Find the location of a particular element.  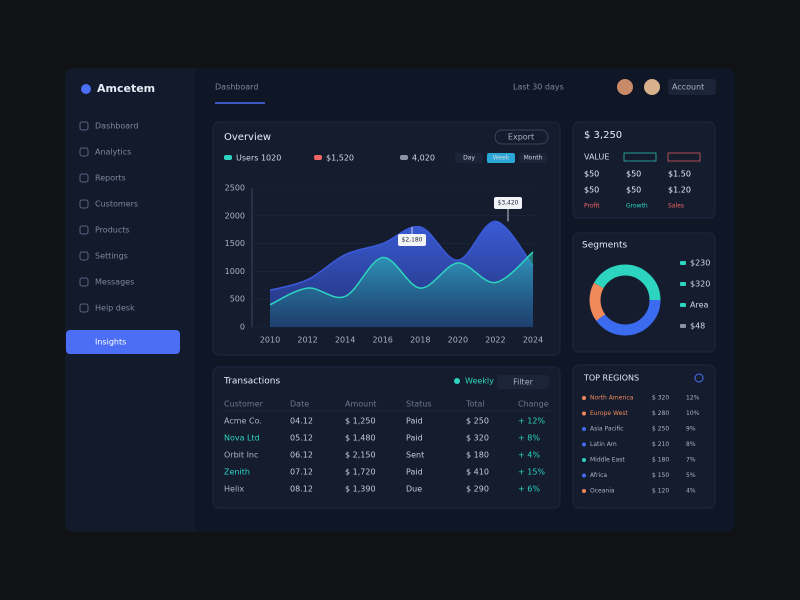

table-cell: $ 1,720 is located at coordinates (360, 472).